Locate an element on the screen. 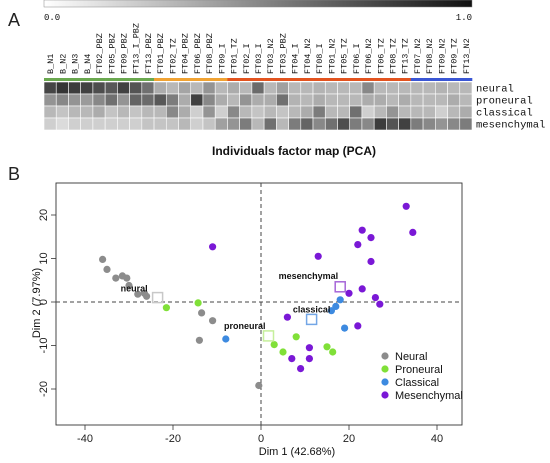 Image resolution: width=550 pixels, height=463 pixels. heatmap-column-label: FT13_TZ is located at coordinates (406, 56).